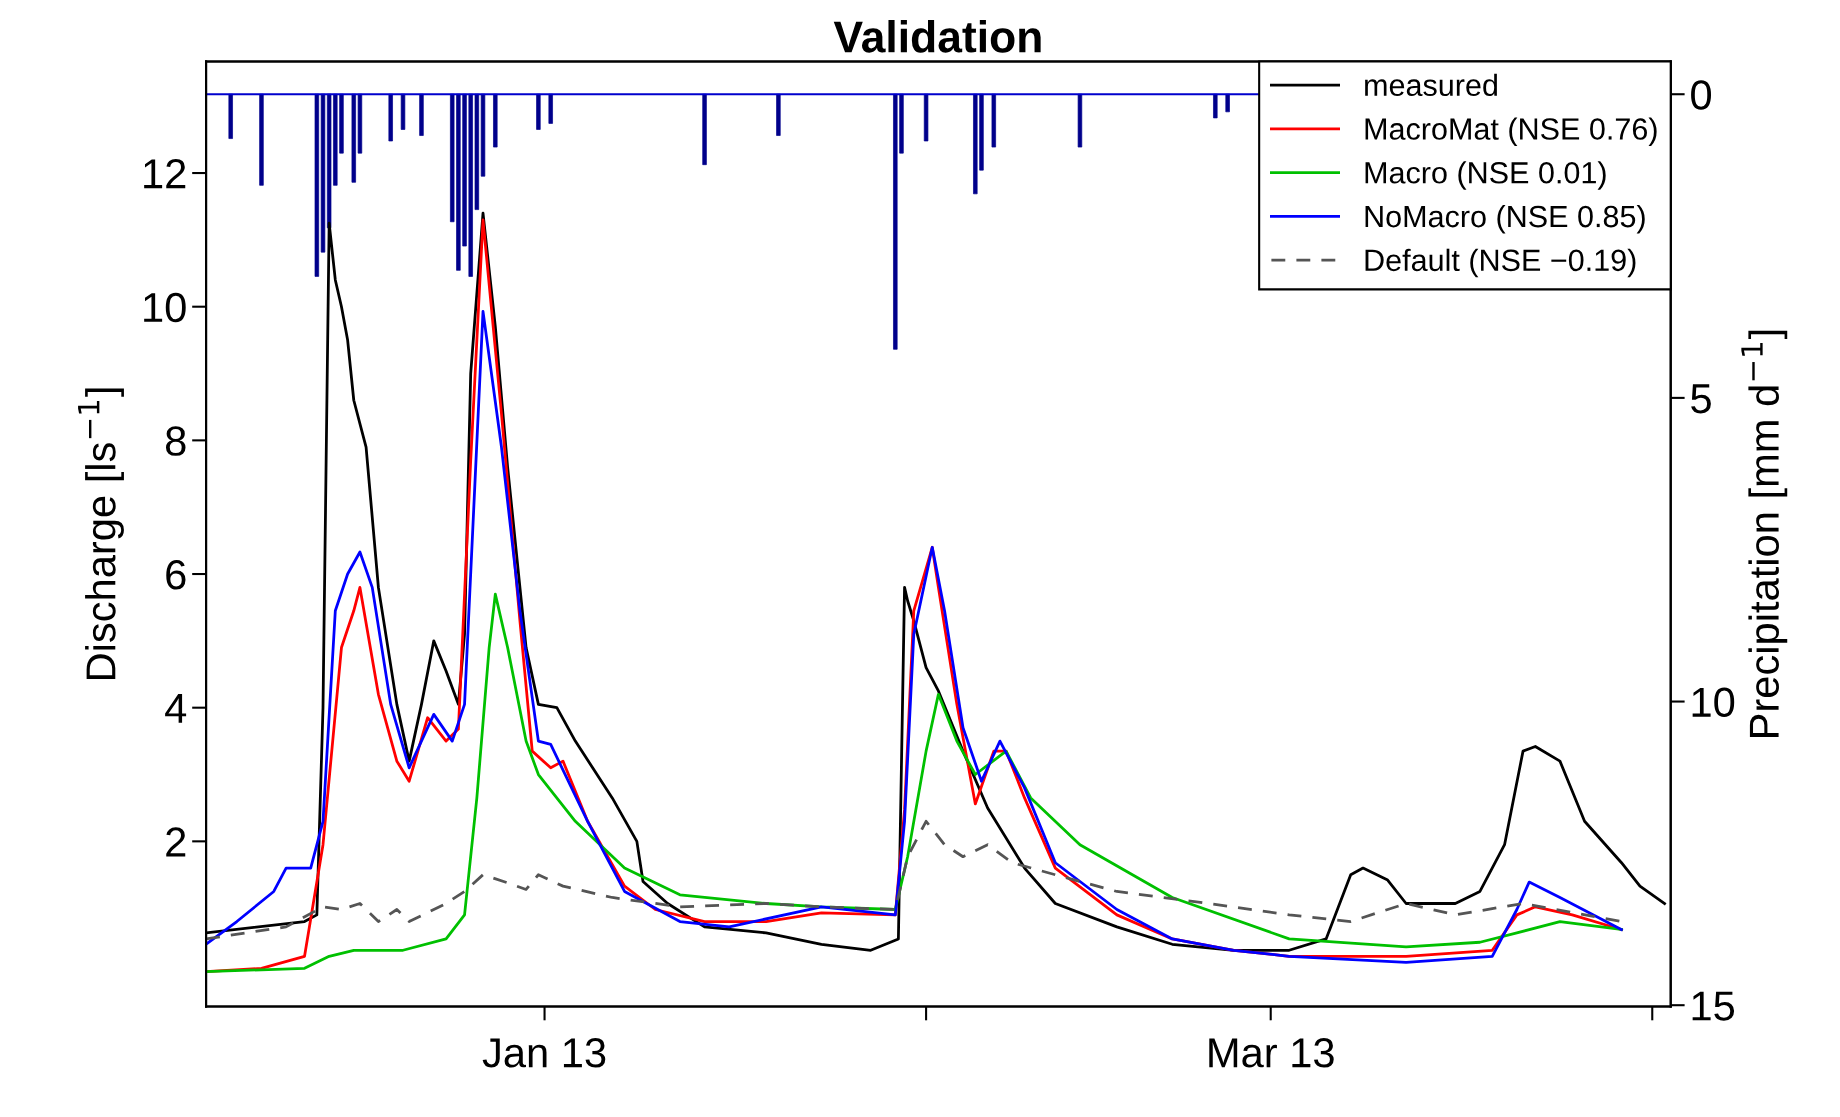 Image resolution: width=1840 pixels, height=1117 pixels. I want to click on y2-axis-title: Precipitation [mm d$^{−1}$], so click(1764, 533).